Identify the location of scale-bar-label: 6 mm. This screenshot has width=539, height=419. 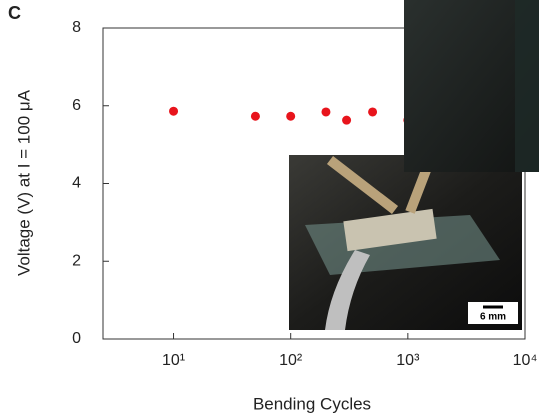
(493, 317).